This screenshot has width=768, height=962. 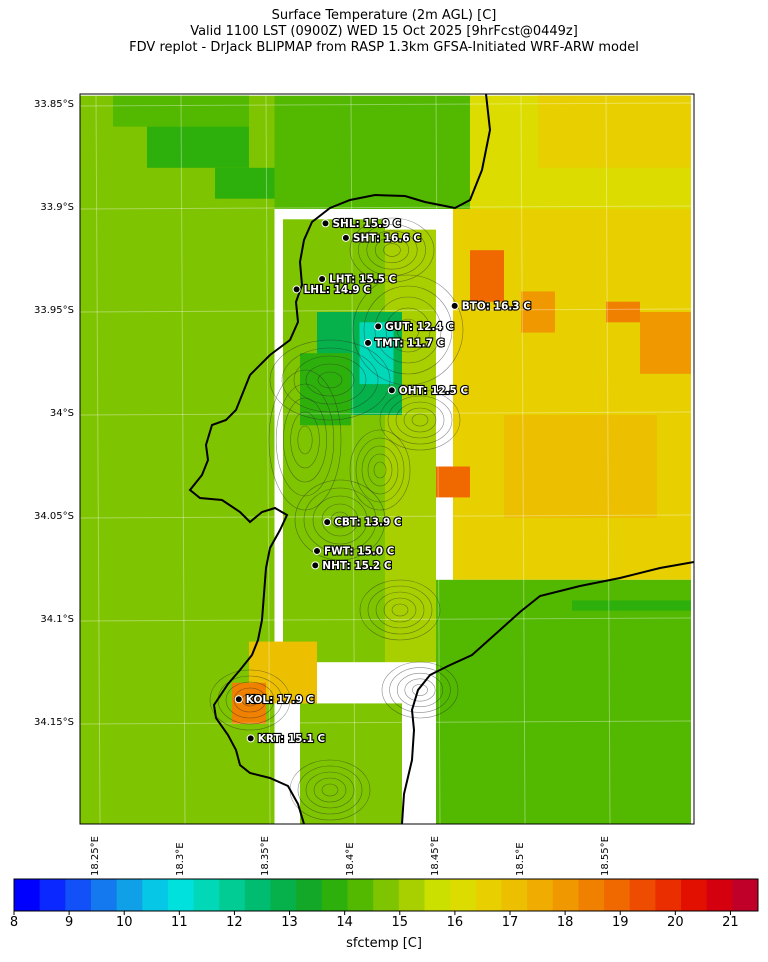 What do you see at coordinates (368, 342) in the screenshot?
I see `station-dot-tmt` at bounding box center [368, 342].